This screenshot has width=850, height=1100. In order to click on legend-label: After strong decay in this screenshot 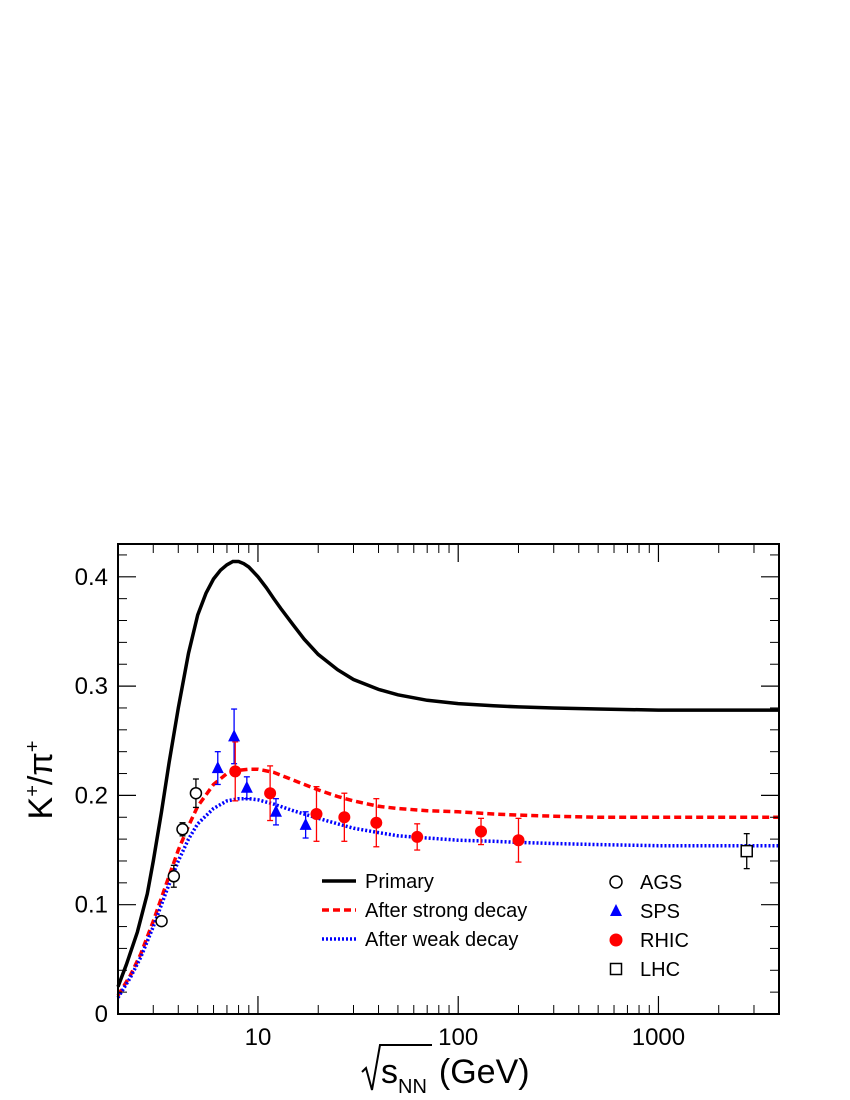, I will do `click(446, 911)`.